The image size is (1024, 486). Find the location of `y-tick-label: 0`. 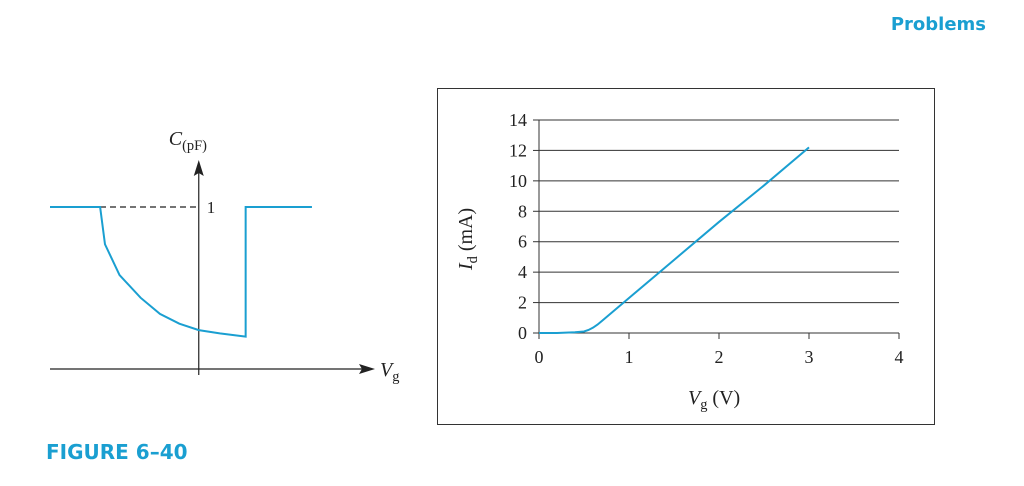

y-tick-label: 0 is located at coordinates (522, 333).